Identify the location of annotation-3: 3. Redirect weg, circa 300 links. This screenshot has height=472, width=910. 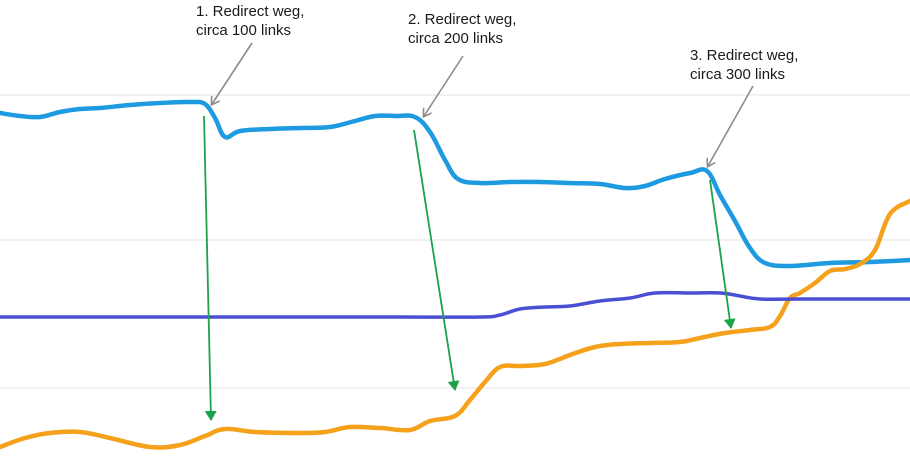
(744, 65).